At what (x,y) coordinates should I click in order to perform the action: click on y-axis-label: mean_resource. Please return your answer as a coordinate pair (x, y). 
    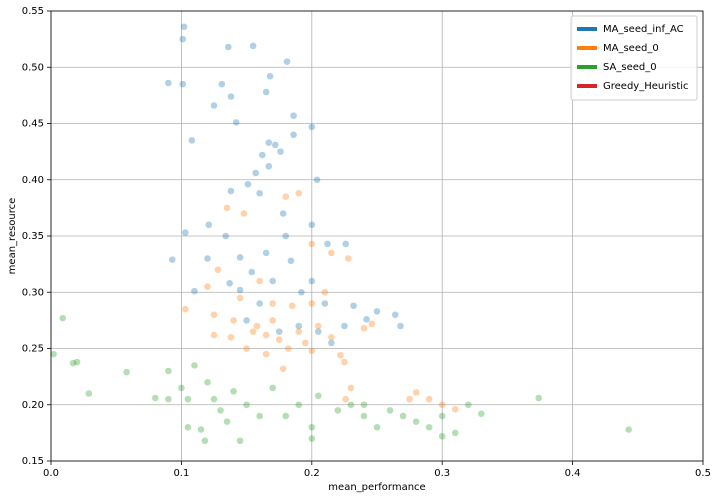
    Looking at the image, I should click on (12, 236).